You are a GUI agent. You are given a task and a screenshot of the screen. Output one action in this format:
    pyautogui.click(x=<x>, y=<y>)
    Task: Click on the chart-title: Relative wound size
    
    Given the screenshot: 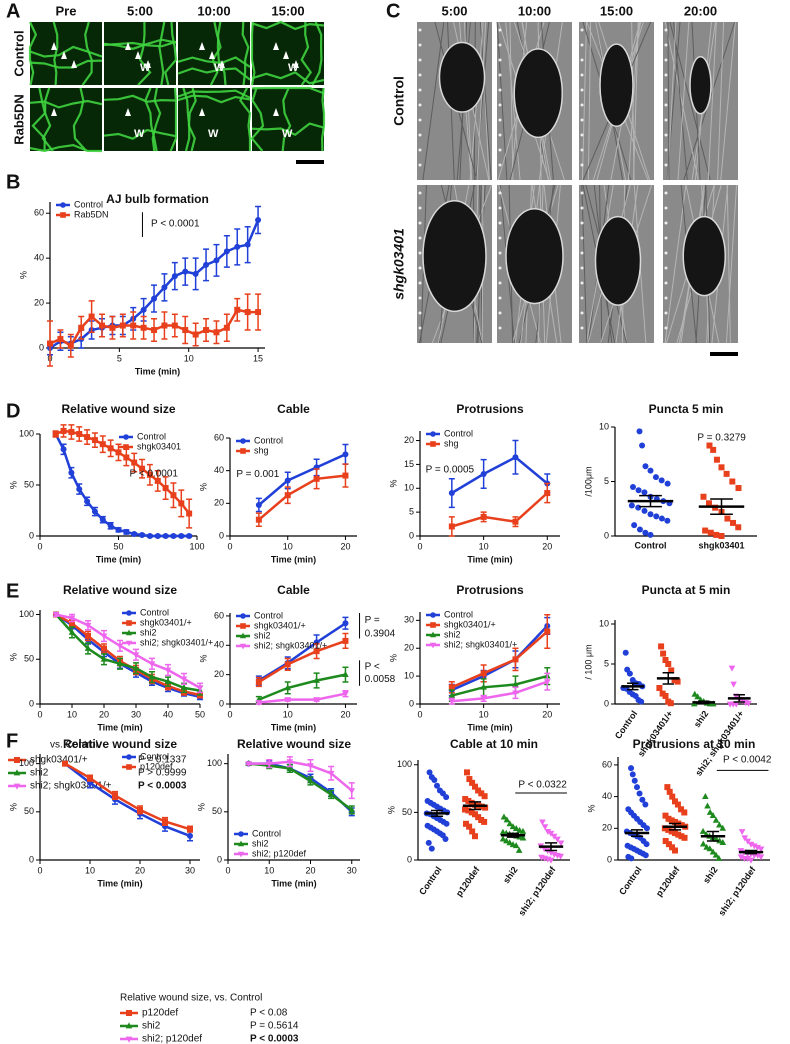 What is the action you would take?
    pyautogui.click(x=120, y=590)
    